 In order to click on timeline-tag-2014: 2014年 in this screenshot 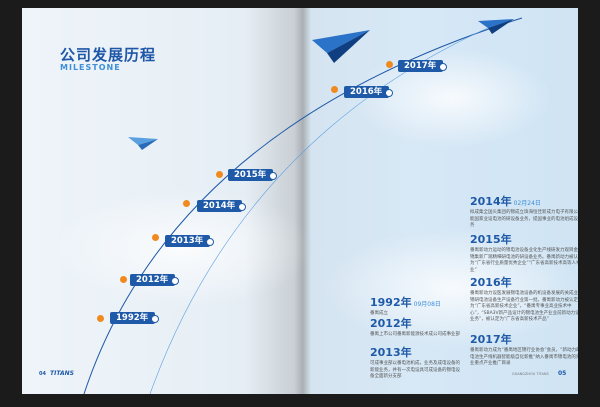, I will do `click(222, 206)`.